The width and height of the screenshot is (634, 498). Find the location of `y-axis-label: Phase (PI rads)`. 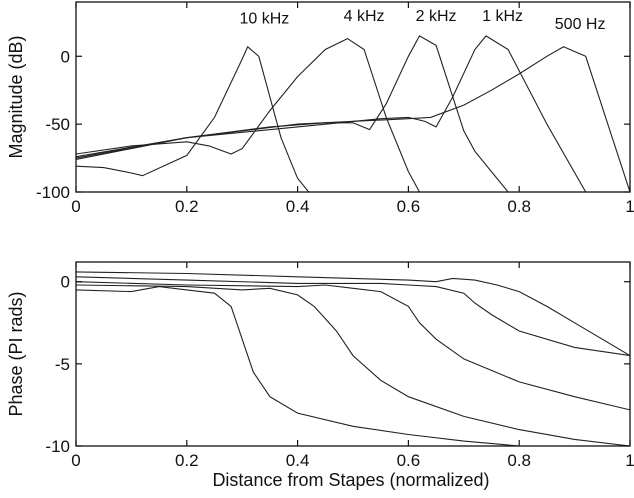

y-axis-label: Phase (PI rads) is located at coordinates (16, 353).